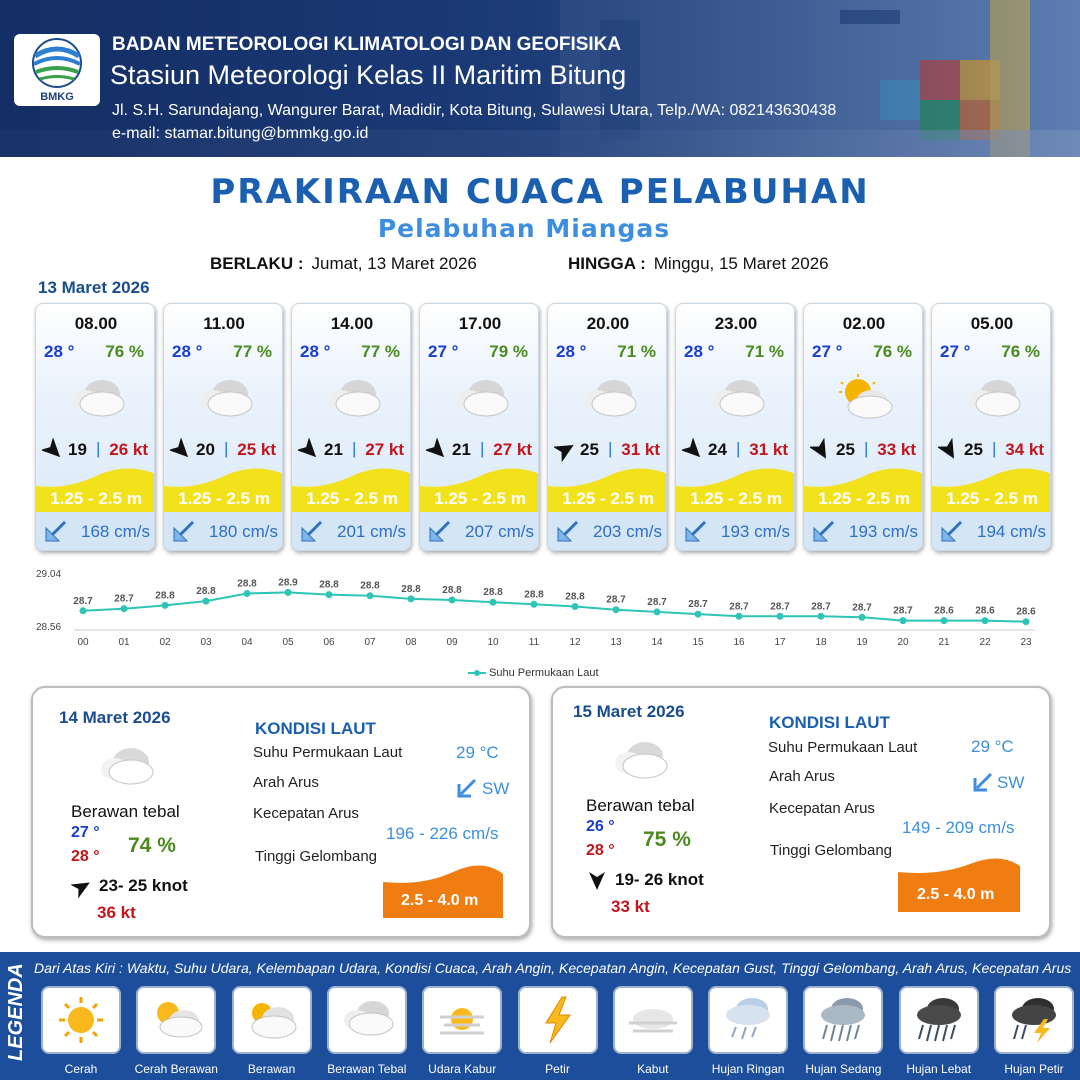 This screenshot has height=1080, width=1080. Describe the element at coordinates (540, 192) in the screenshot. I see `page-title: PRAKIRAAN CUACA PELABUHAN` at that location.